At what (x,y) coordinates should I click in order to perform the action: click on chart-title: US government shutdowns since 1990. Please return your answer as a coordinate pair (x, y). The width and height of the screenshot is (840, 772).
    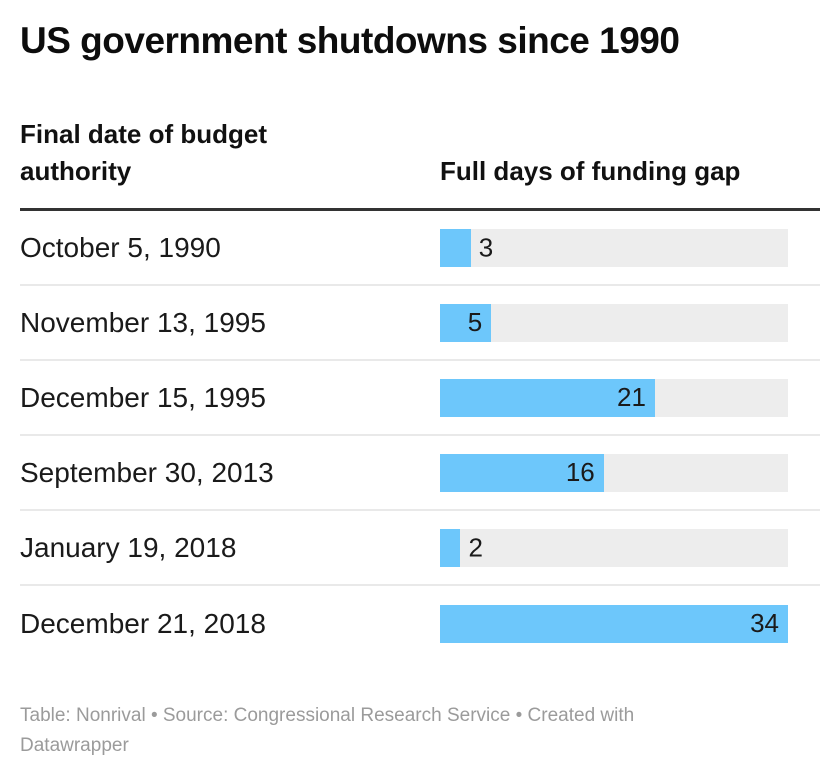
    Looking at the image, I should click on (350, 40).